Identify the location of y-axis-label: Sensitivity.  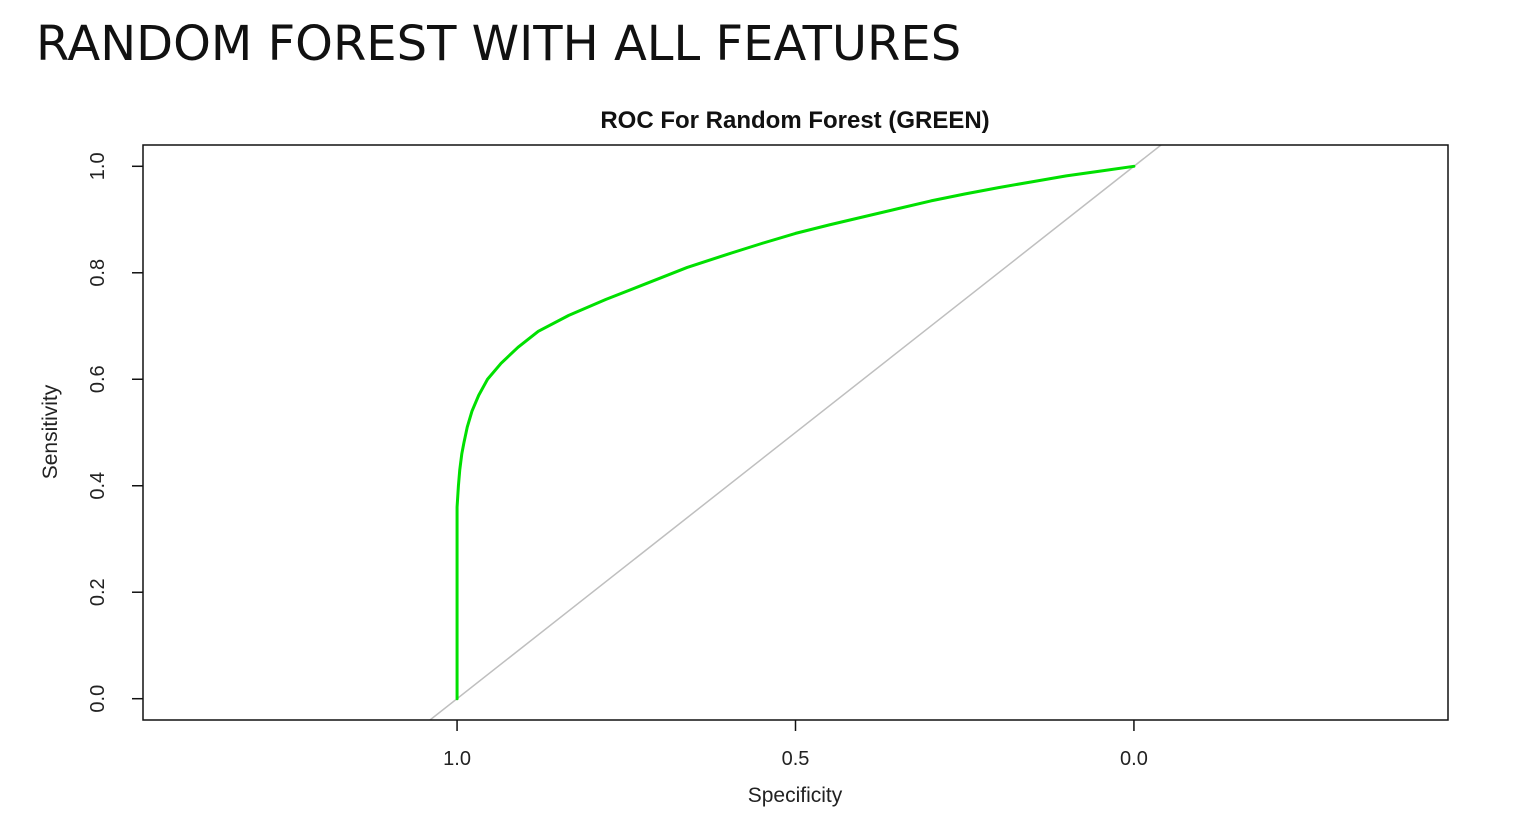
(50, 431).